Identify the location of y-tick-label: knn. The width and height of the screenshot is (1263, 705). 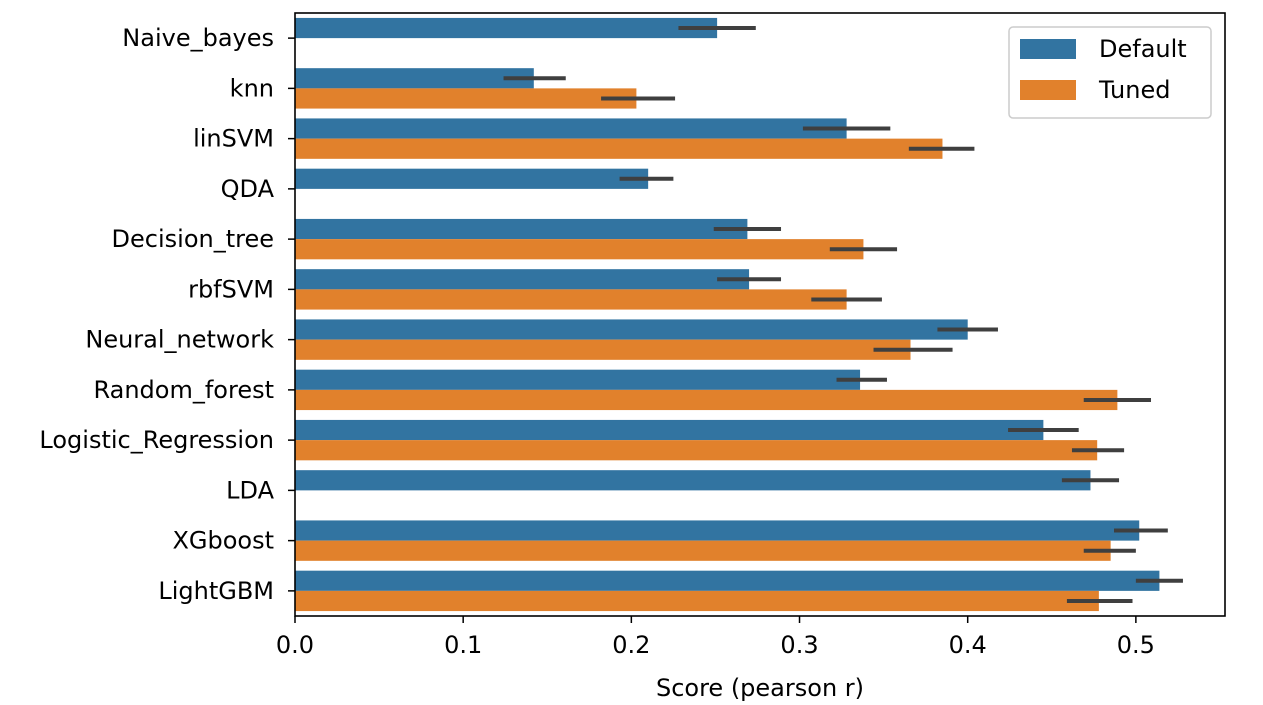
(252, 88).